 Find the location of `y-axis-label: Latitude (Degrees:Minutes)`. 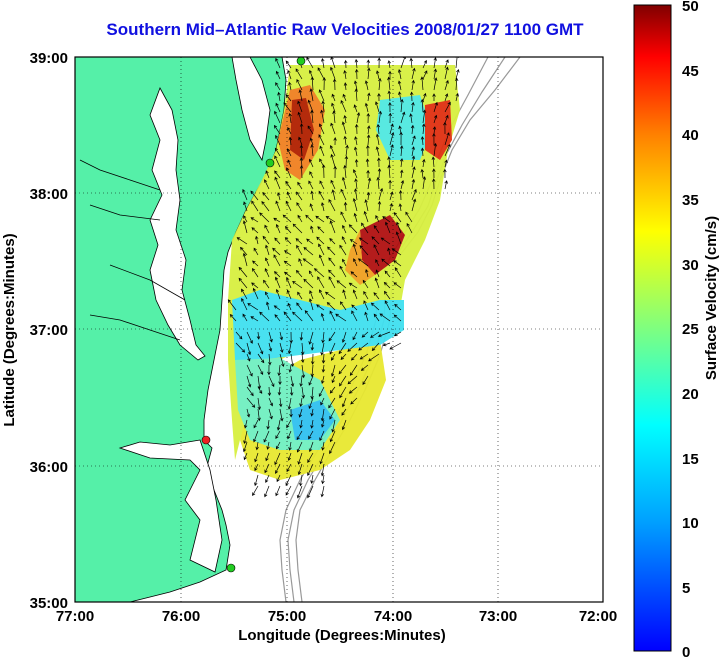

y-axis-label: Latitude (Degrees:Minutes) is located at coordinates (9, 329).